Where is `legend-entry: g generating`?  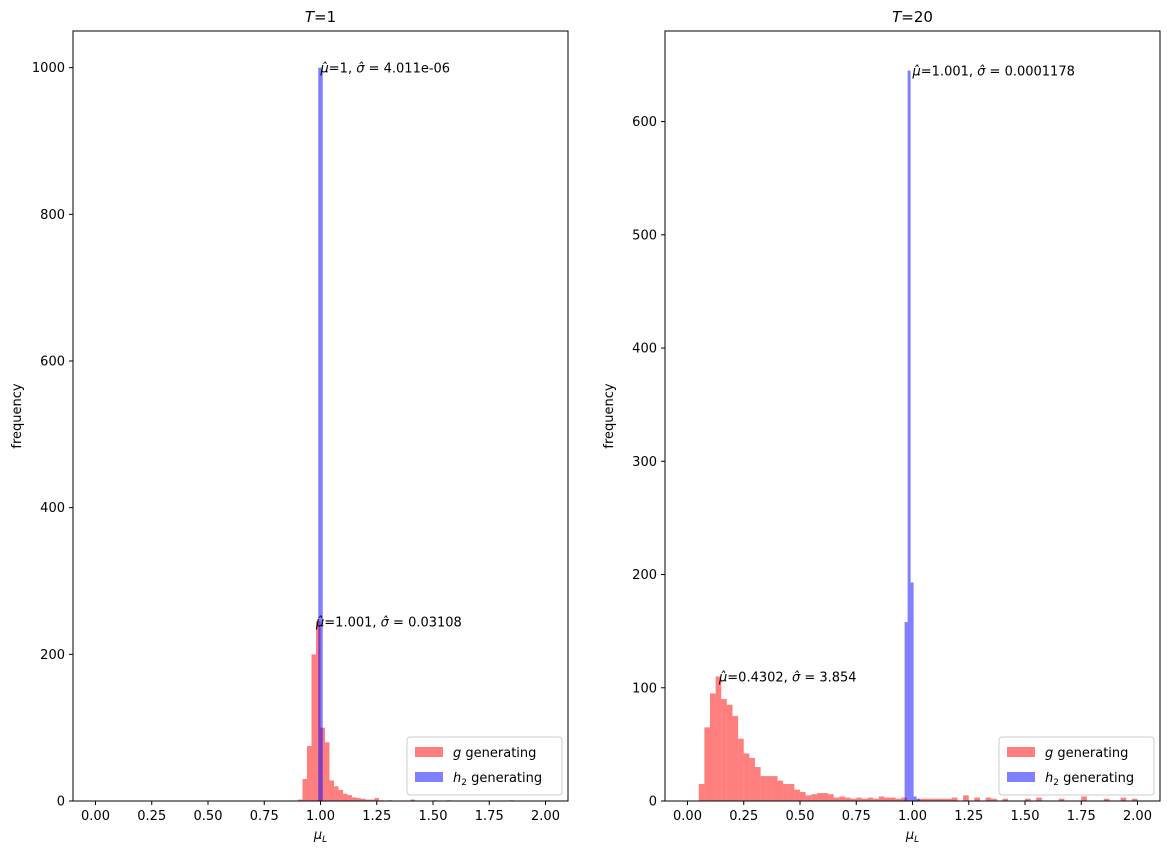 legend-entry: g generating is located at coordinates (494, 753).